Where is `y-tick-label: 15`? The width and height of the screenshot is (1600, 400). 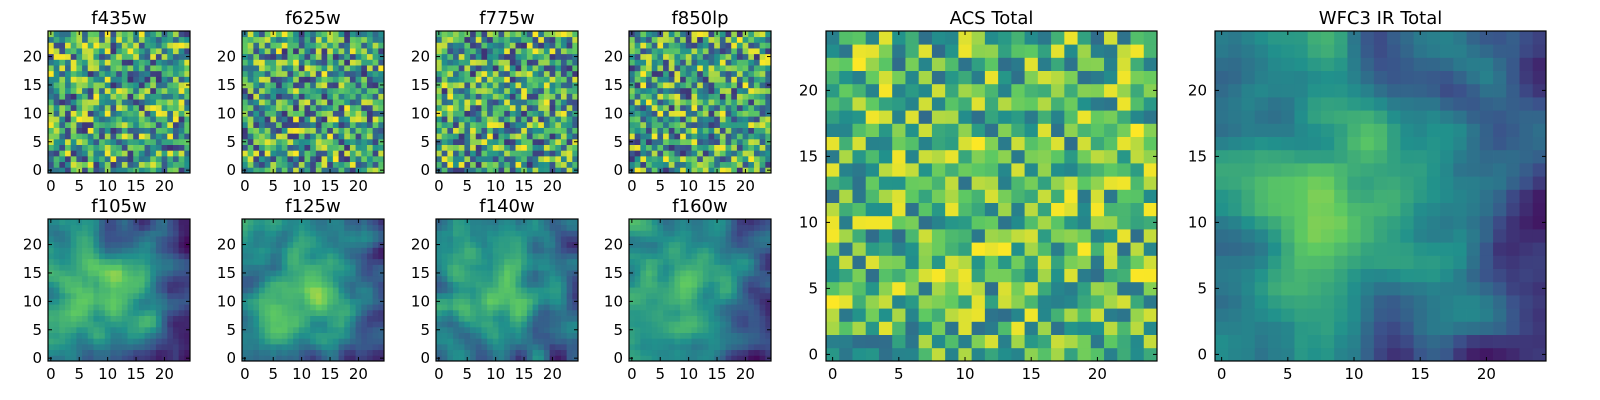
y-tick-label: 15 is located at coordinates (420, 273).